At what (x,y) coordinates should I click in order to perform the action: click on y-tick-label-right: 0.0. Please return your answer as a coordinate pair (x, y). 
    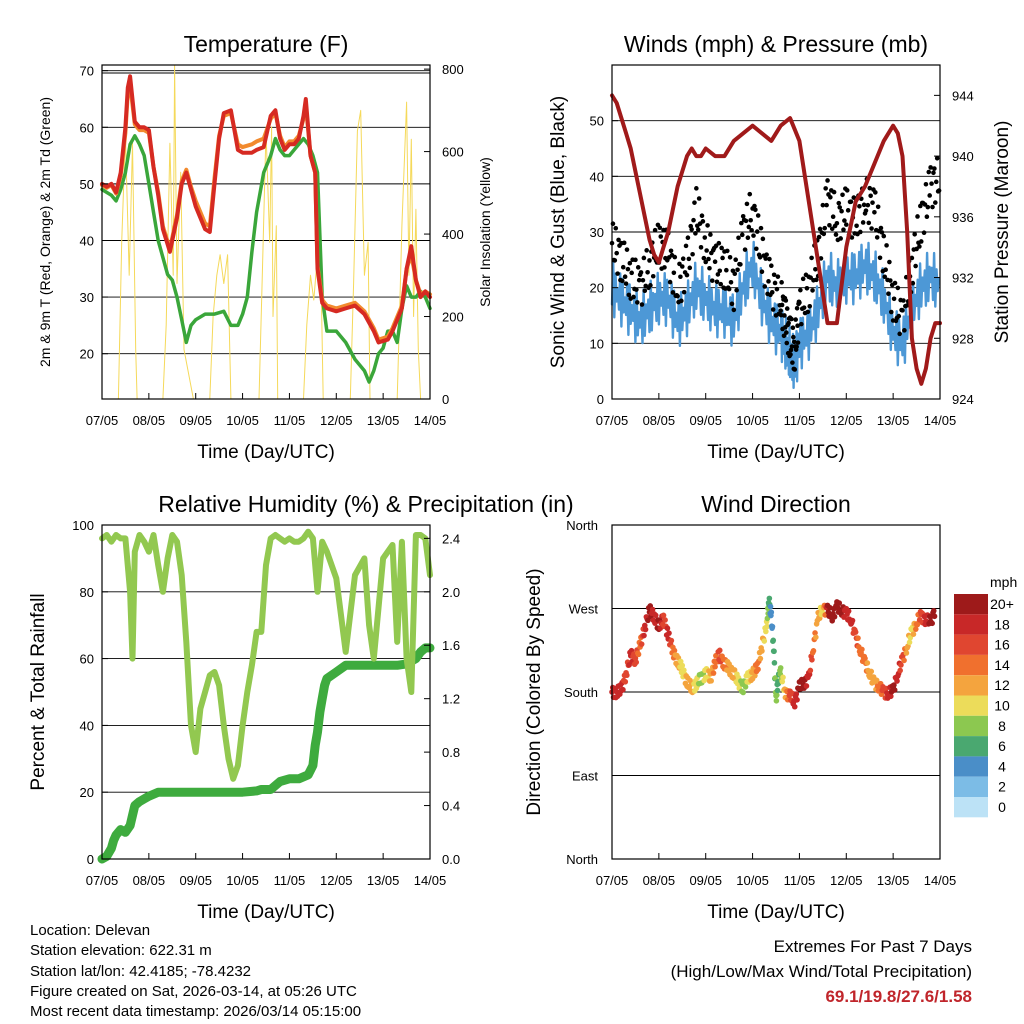
    Looking at the image, I should click on (451, 859).